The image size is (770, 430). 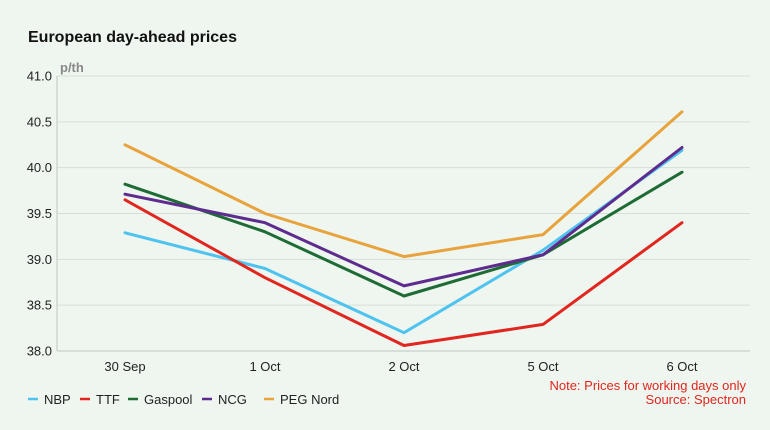 I want to click on x-tick-label: 5 Oct, so click(x=542, y=366).